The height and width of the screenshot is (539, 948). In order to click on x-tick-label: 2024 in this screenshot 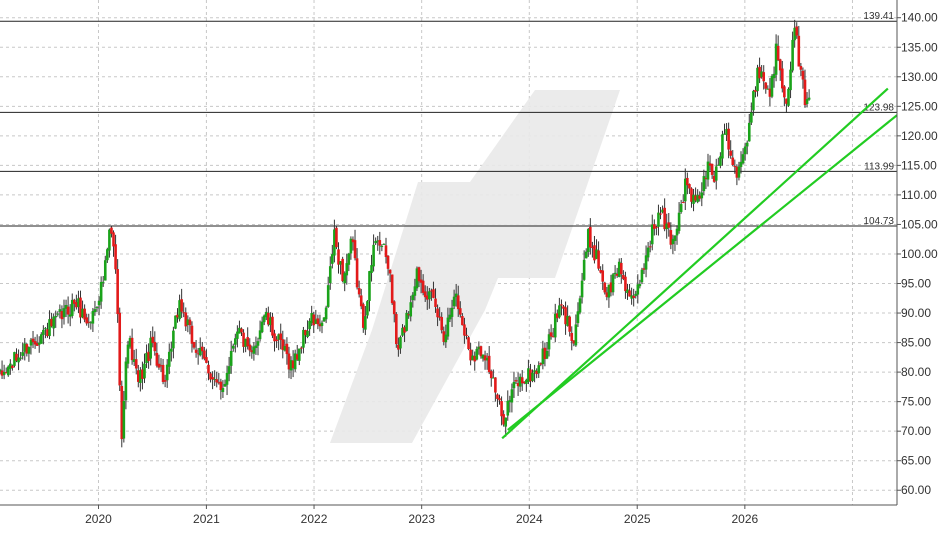, I will do `click(529, 519)`.